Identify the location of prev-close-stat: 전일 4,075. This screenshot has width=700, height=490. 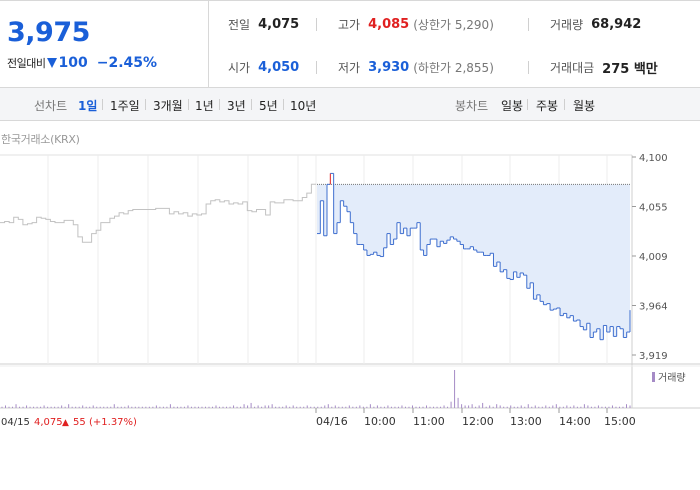
(263, 24).